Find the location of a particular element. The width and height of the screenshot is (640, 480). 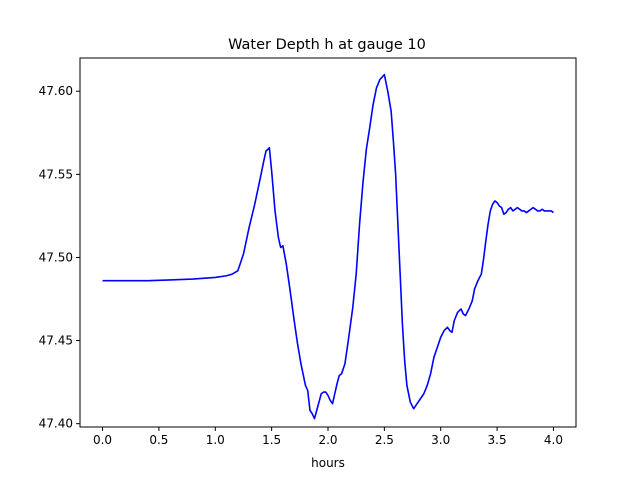

y-tick-label: 47.55 is located at coordinates (56, 174).